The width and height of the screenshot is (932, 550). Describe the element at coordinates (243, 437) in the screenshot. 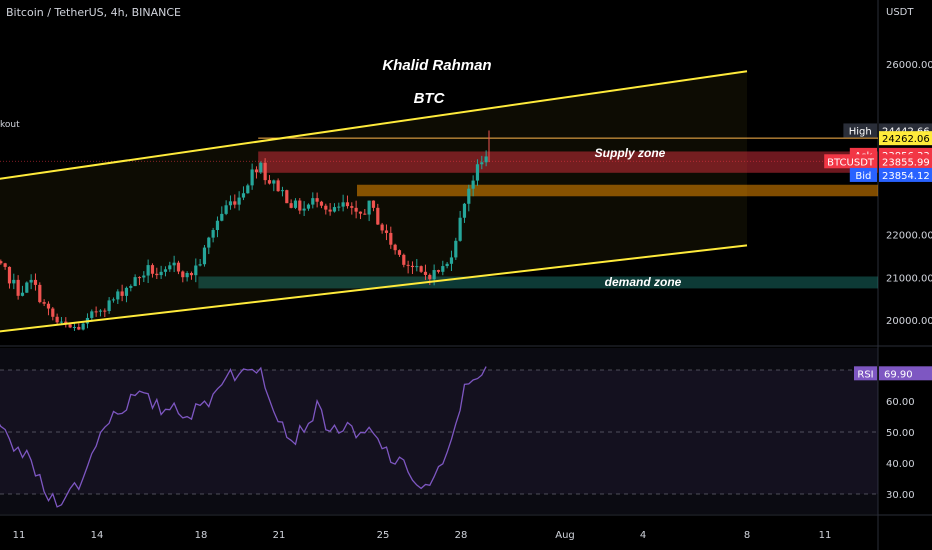

I see `rsi-line` at that location.